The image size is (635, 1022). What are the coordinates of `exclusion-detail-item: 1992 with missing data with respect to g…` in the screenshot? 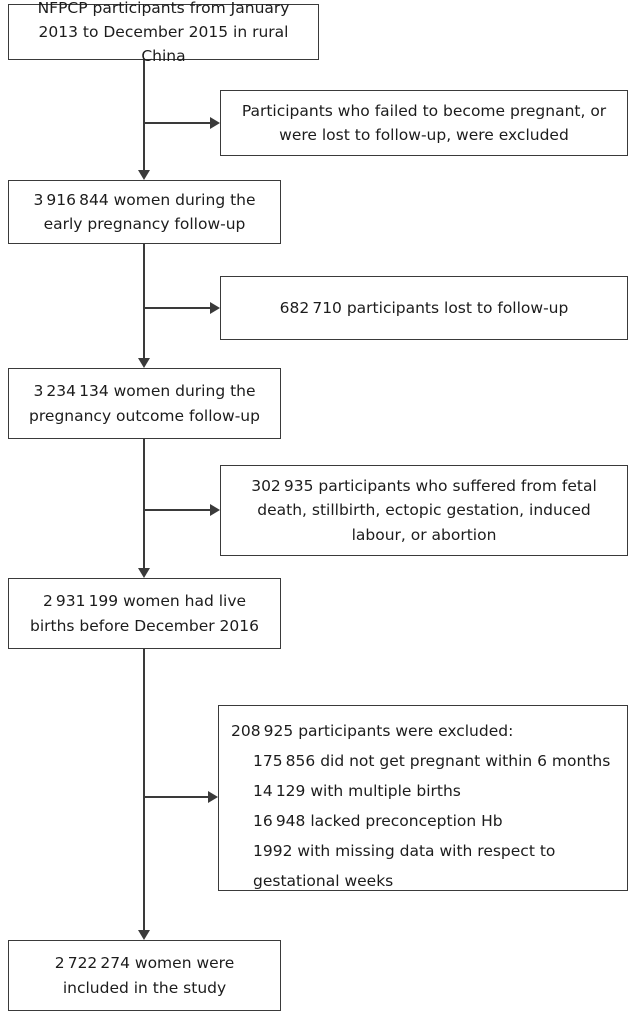 It's located at (404, 866).